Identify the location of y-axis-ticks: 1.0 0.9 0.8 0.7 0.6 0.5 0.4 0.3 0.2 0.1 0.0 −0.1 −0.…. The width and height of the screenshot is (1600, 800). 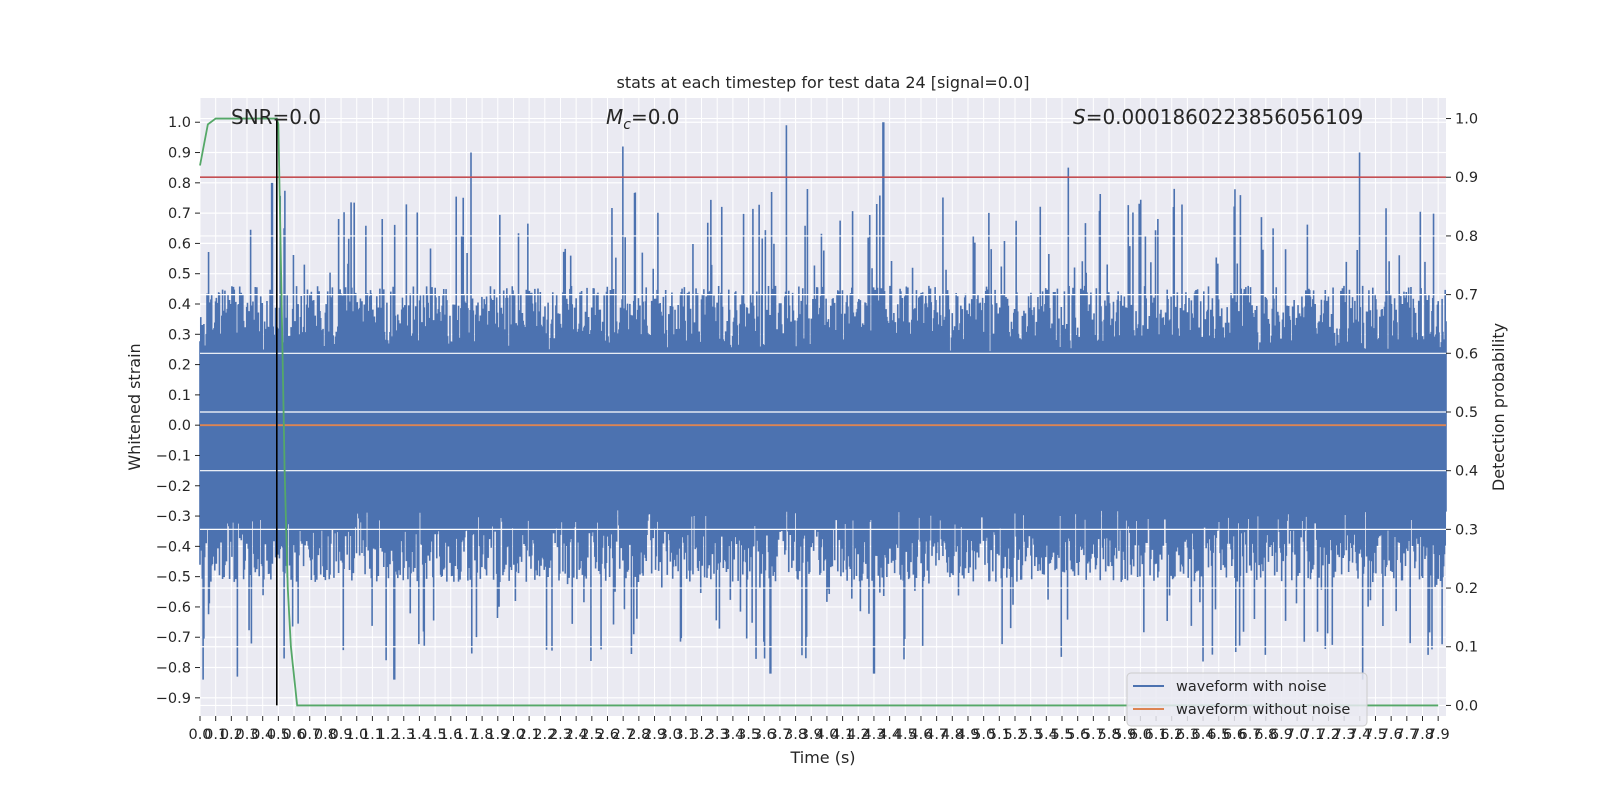
(178, 411).